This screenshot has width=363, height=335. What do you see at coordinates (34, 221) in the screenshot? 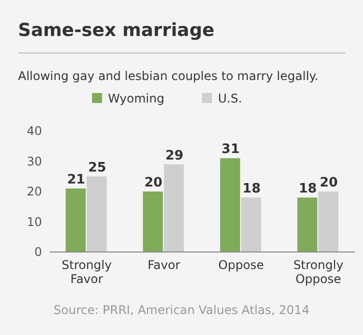
I see `y-tick-label: 10` at bounding box center [34, 221].